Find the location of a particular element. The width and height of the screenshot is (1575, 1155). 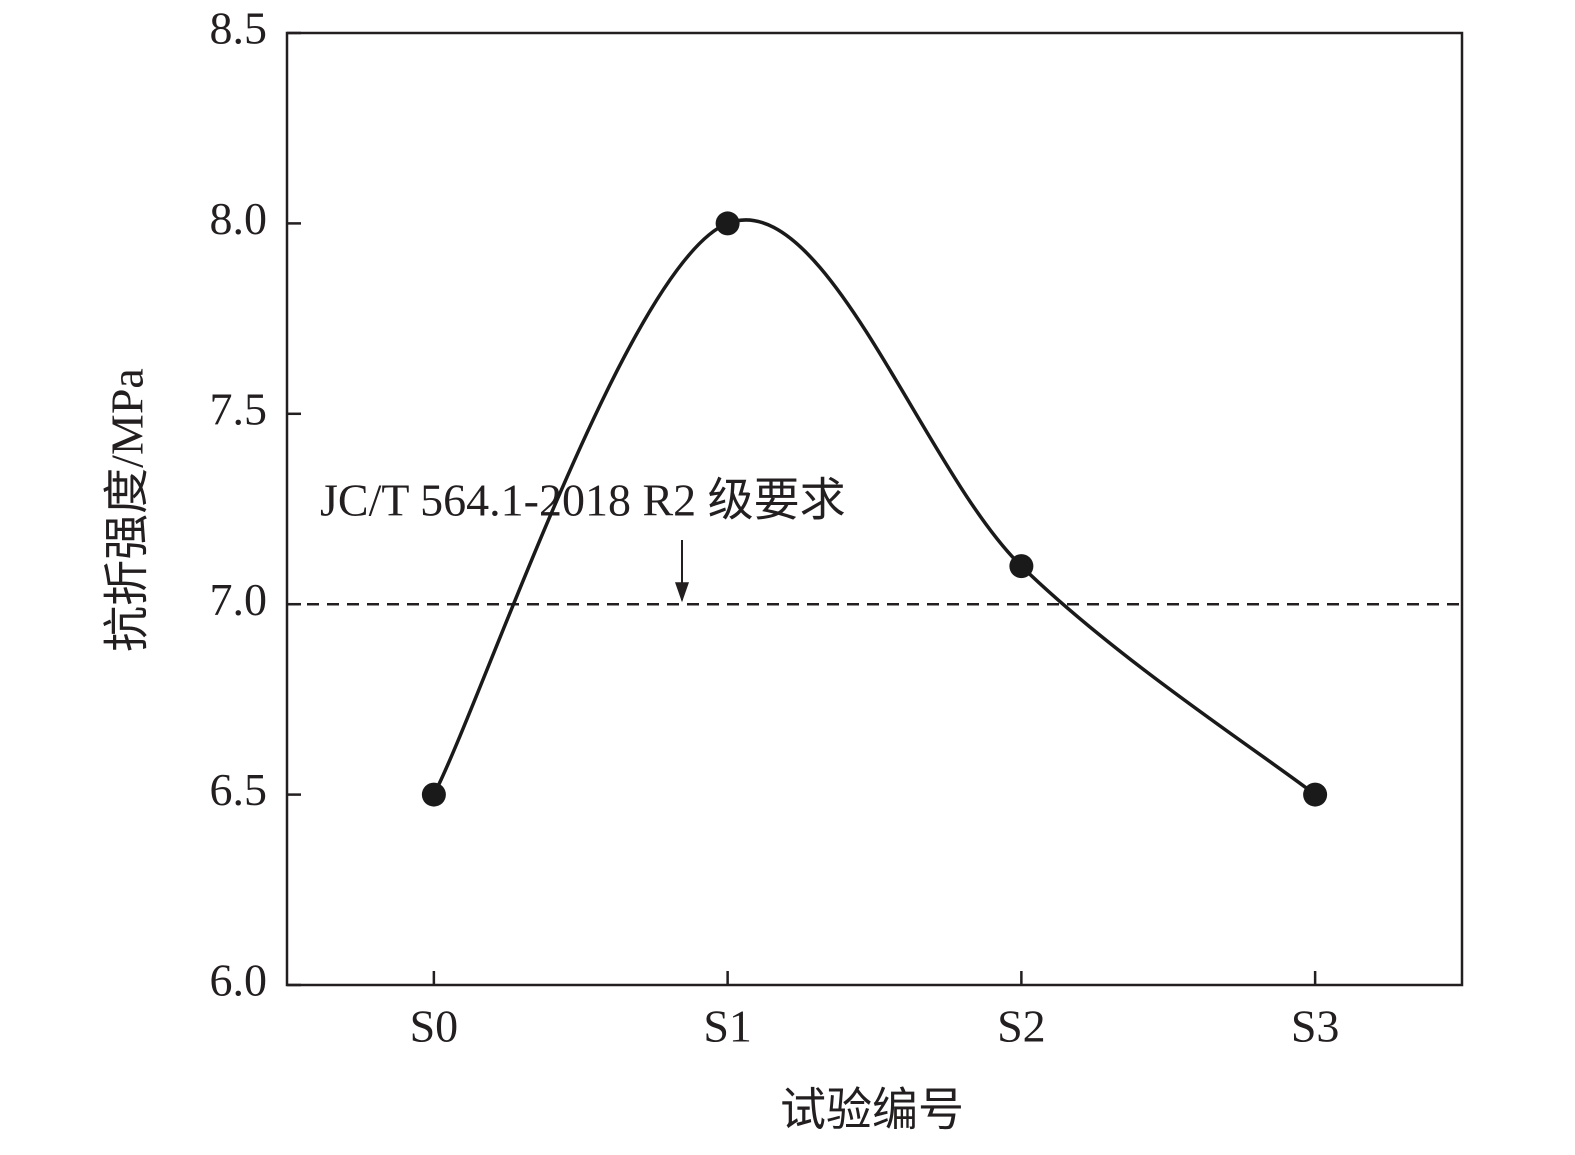

y-tick-label: 6.5 is located at coordinates (239, 789).